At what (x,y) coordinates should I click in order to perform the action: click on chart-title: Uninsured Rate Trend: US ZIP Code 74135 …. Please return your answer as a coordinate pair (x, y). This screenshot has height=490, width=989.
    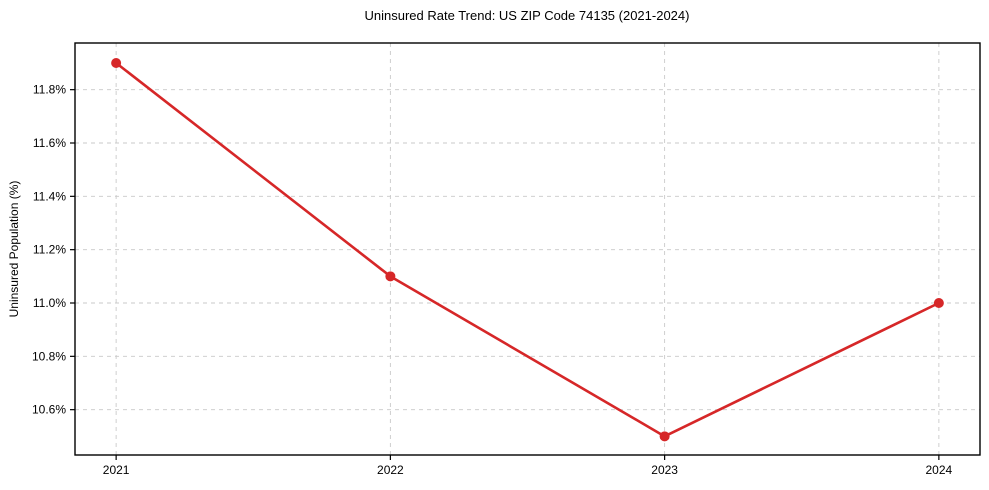
    Looking at the image, I should click on (527, 15).